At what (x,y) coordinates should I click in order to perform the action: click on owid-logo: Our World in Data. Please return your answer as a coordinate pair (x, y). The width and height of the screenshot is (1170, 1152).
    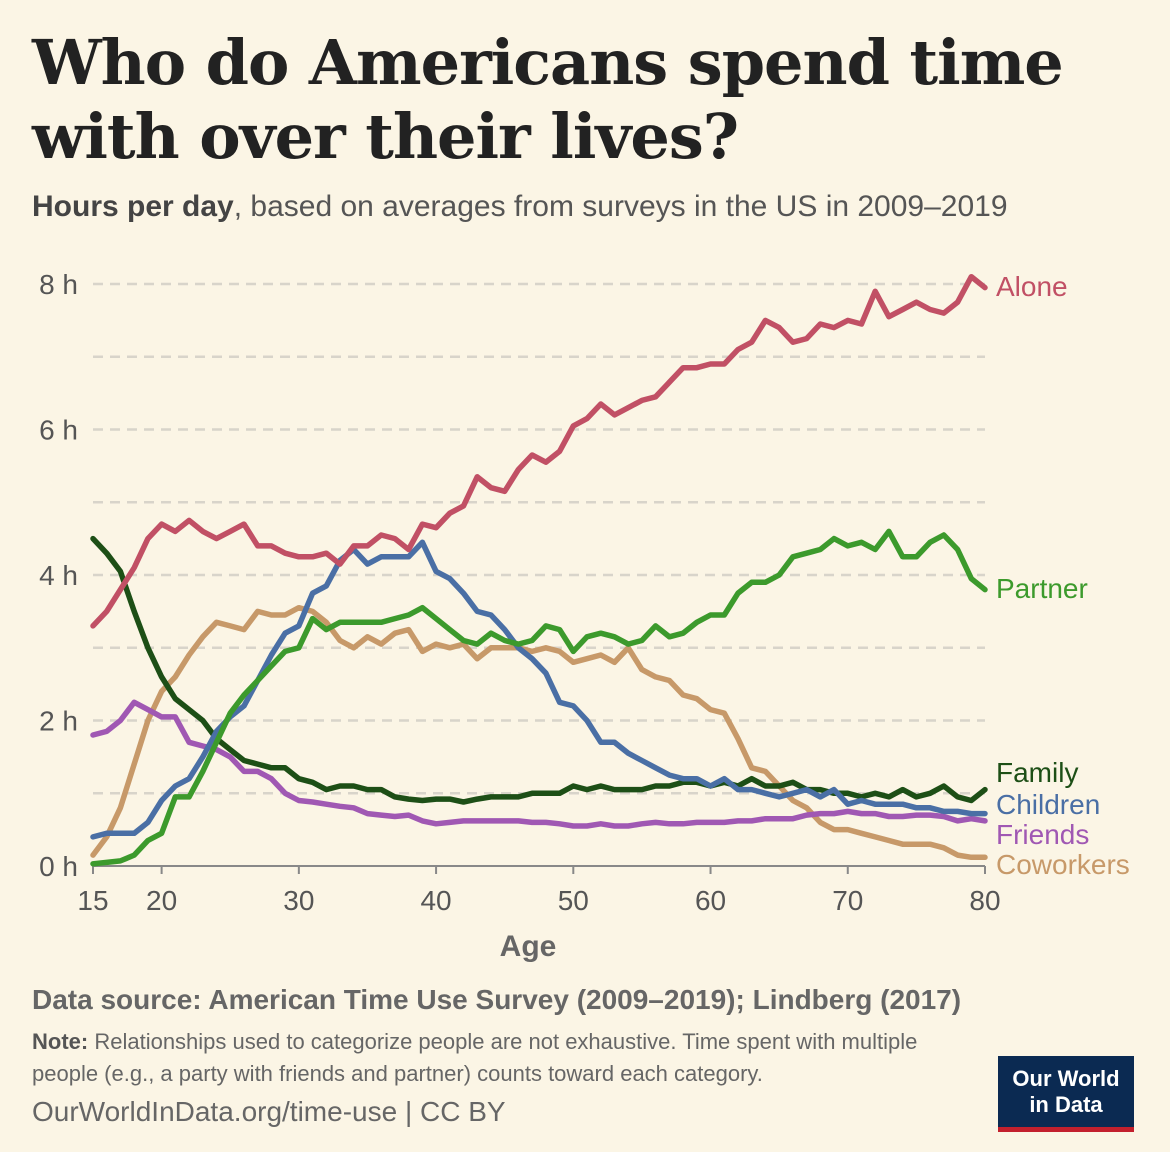
    Looking at the image, I should click on (1066, 1094).